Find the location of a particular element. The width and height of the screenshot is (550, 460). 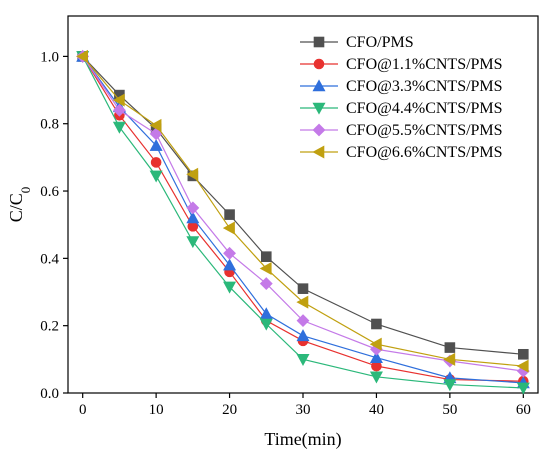

x-axis-label: Time(min) is located at coordinates (302, 439).